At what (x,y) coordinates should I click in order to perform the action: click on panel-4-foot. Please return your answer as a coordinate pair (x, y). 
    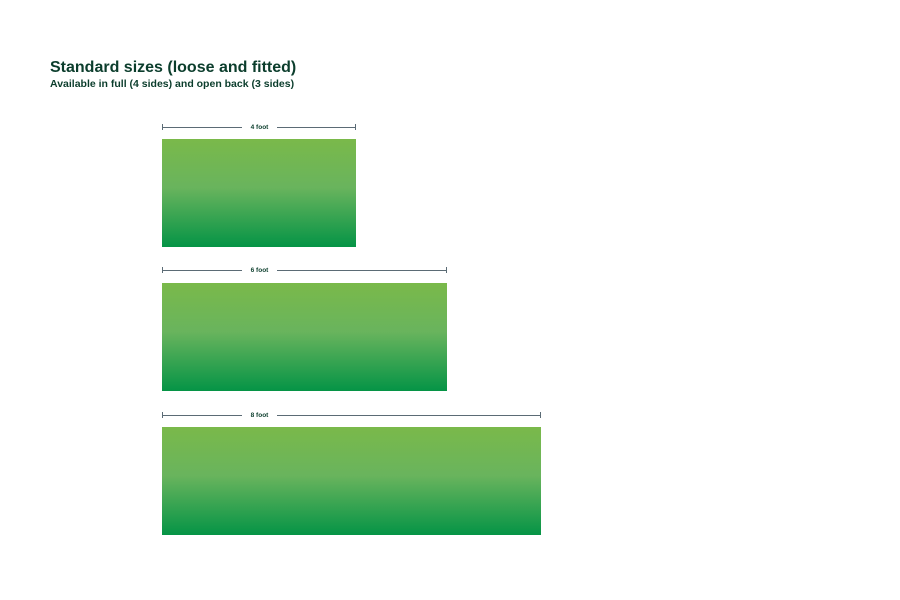
    Looking at the image, I should click on (259, 193).